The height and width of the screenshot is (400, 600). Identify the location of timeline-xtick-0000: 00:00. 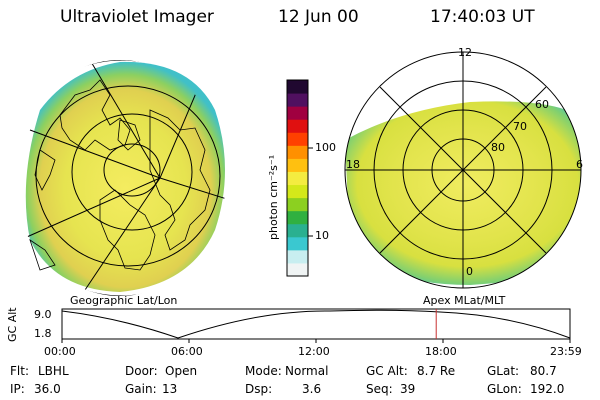
(60, 351).